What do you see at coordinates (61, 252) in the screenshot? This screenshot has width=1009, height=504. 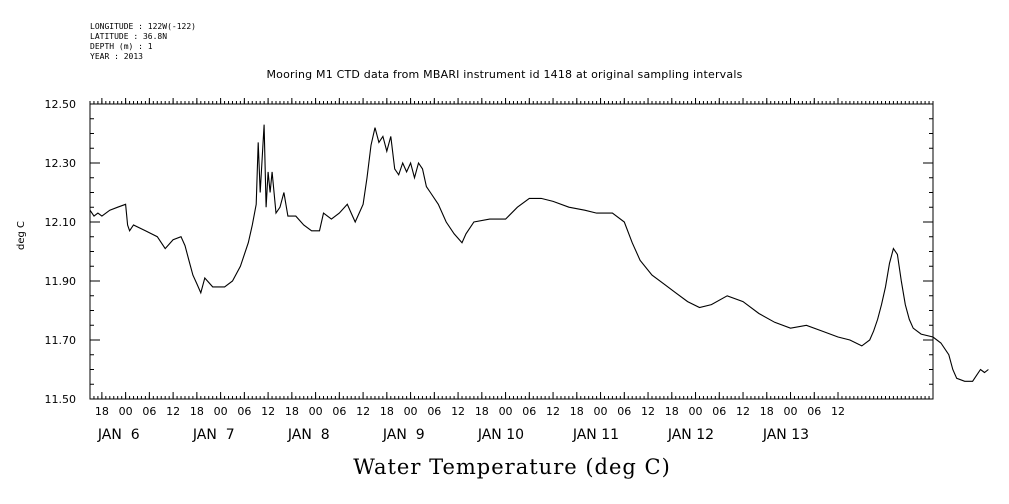 I see `y-tick-labels: 11.50 11.70 11.90 12.10 12.30 12.50` at bounding box center [61, 252].